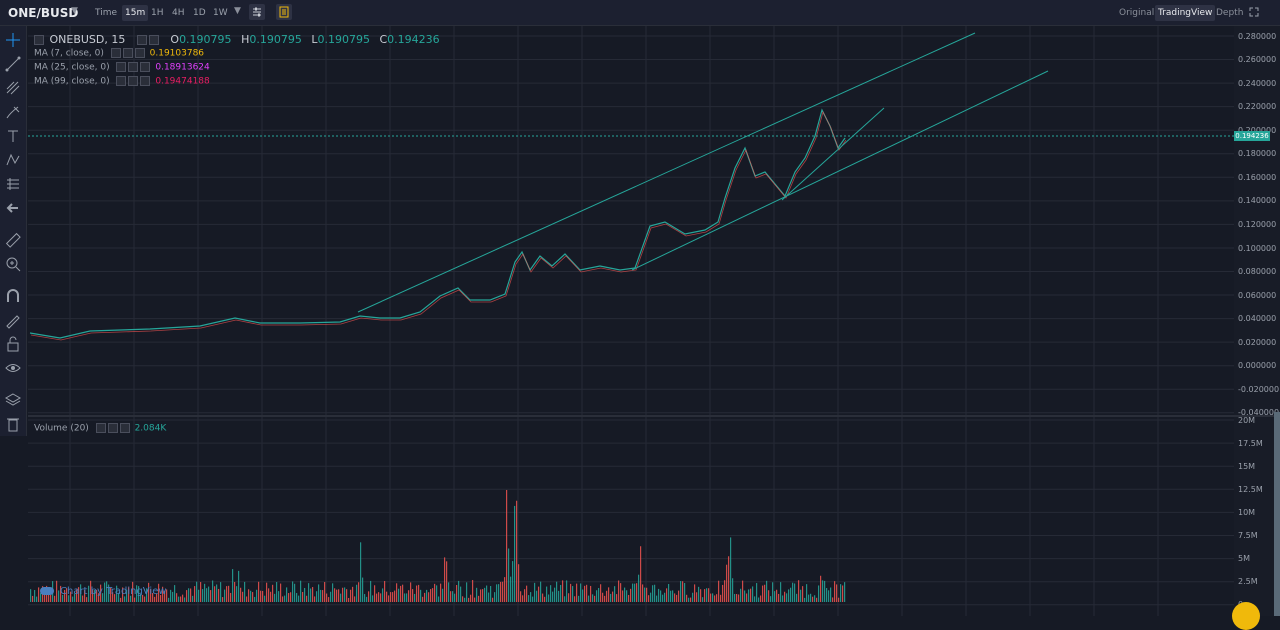  What do you see at coordinates (100, 428) in the screenshot?
I see `volume-settings-icon` at bounding box center [100, 428].